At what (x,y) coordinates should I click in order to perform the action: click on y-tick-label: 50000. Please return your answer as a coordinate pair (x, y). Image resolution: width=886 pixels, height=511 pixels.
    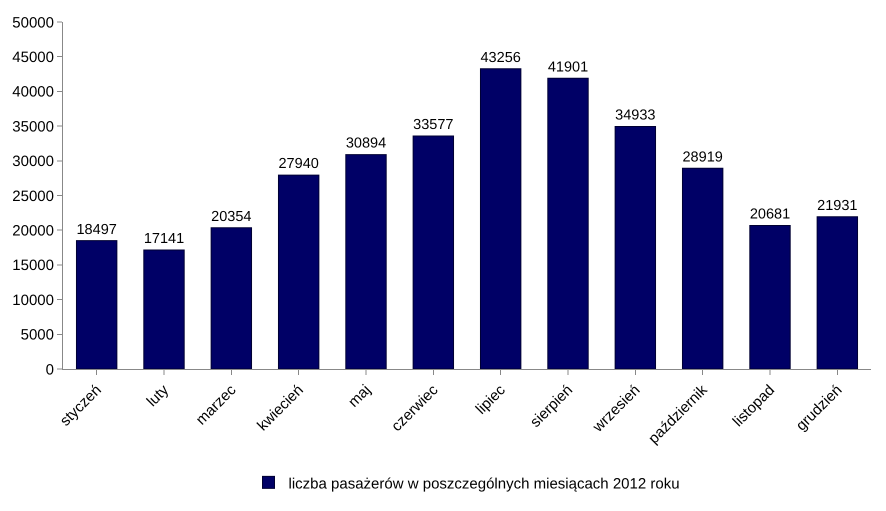
    Looking at the image, I should click on (33, 23).